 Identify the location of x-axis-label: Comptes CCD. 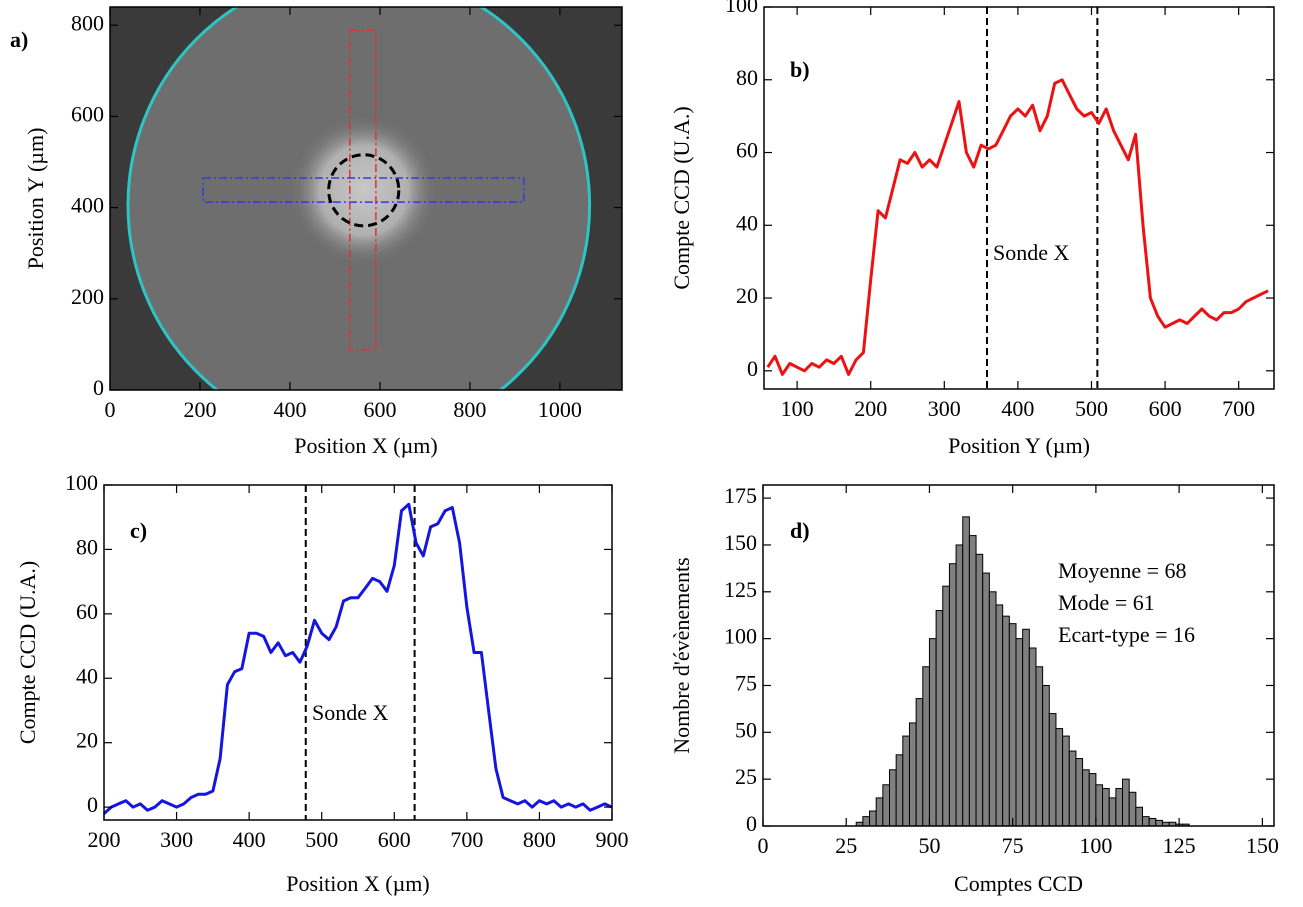
(1018, 883).